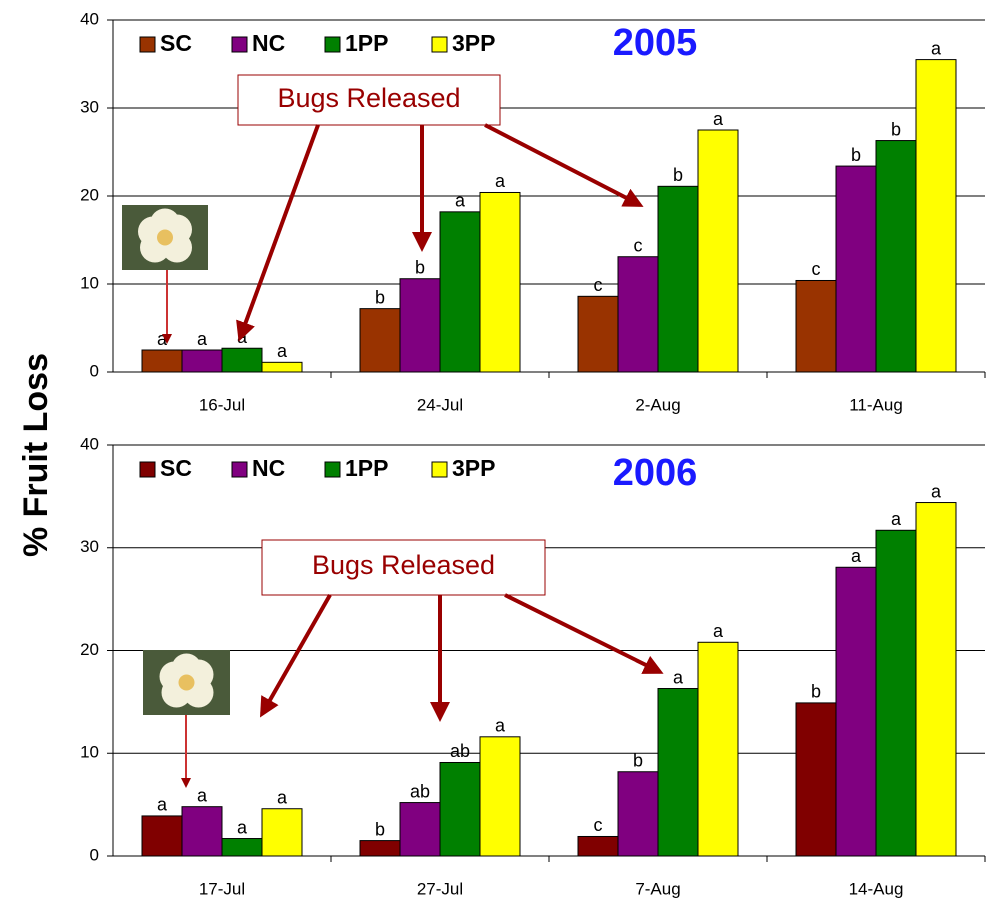 The image size is (995, 909). I want to click on x-tick-label: 2-Aug, so click(657, 404).